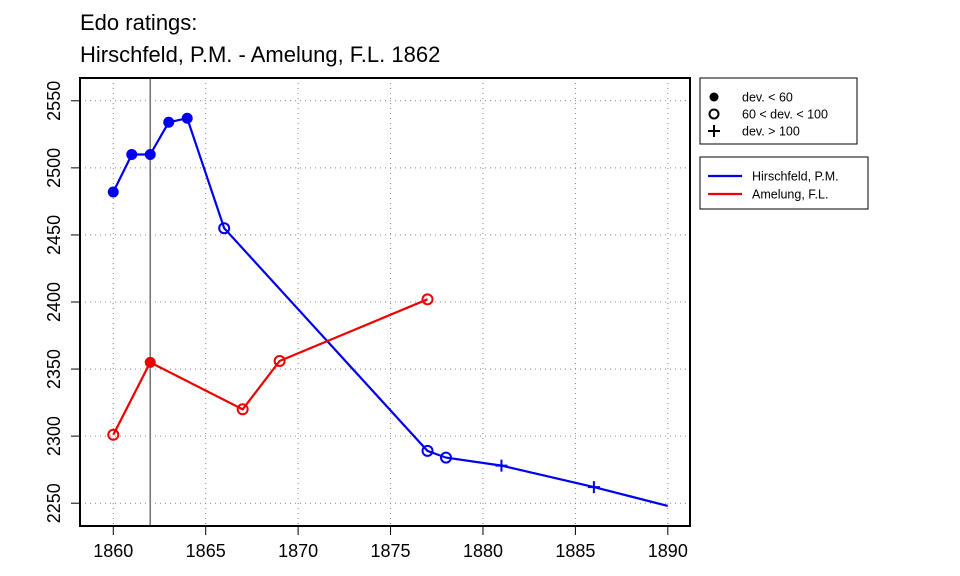 Image resolution: width=960 pixels, height=576 pixels. I want to click on marker-legend-item-2: dev. > 100, so click(754, 132).